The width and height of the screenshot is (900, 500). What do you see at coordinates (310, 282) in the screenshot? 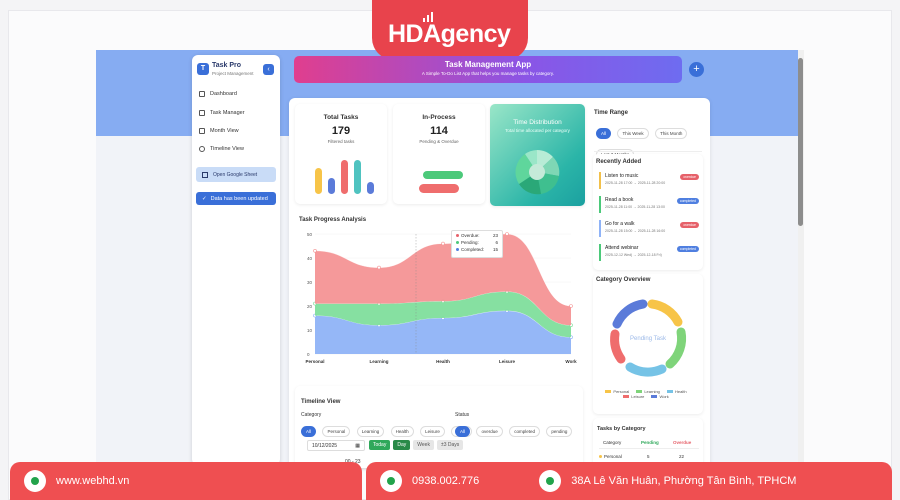
I see `y-tick-label: 30` at bounding box center [310, 282].